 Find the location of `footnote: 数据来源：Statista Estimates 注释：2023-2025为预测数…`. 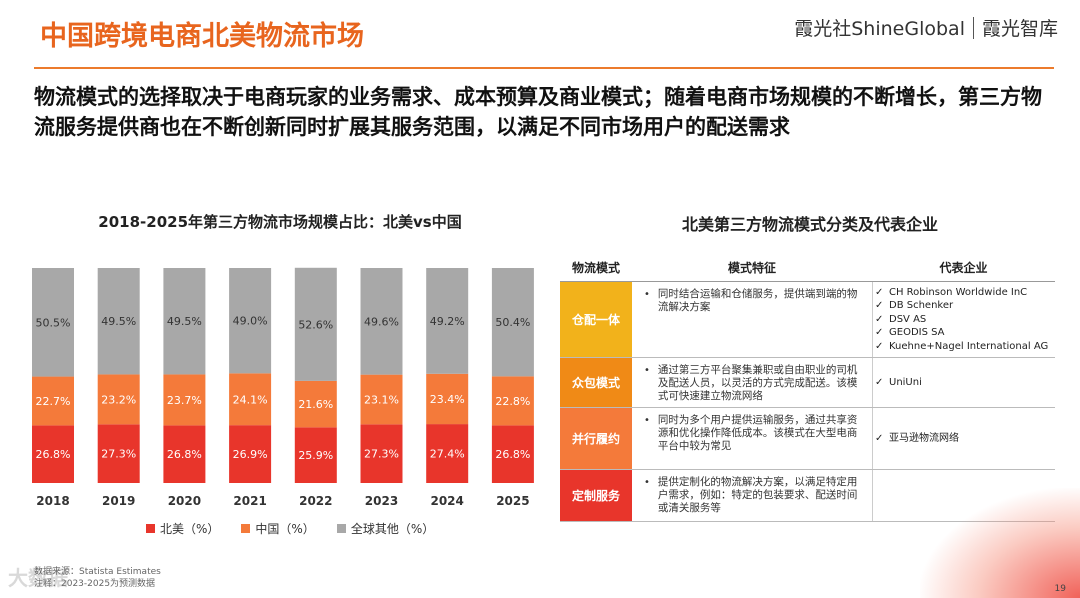

footnote: 数据来源：Statista Estimates 注释：2023-2025为预测数… is located at coordinates (97, 578).